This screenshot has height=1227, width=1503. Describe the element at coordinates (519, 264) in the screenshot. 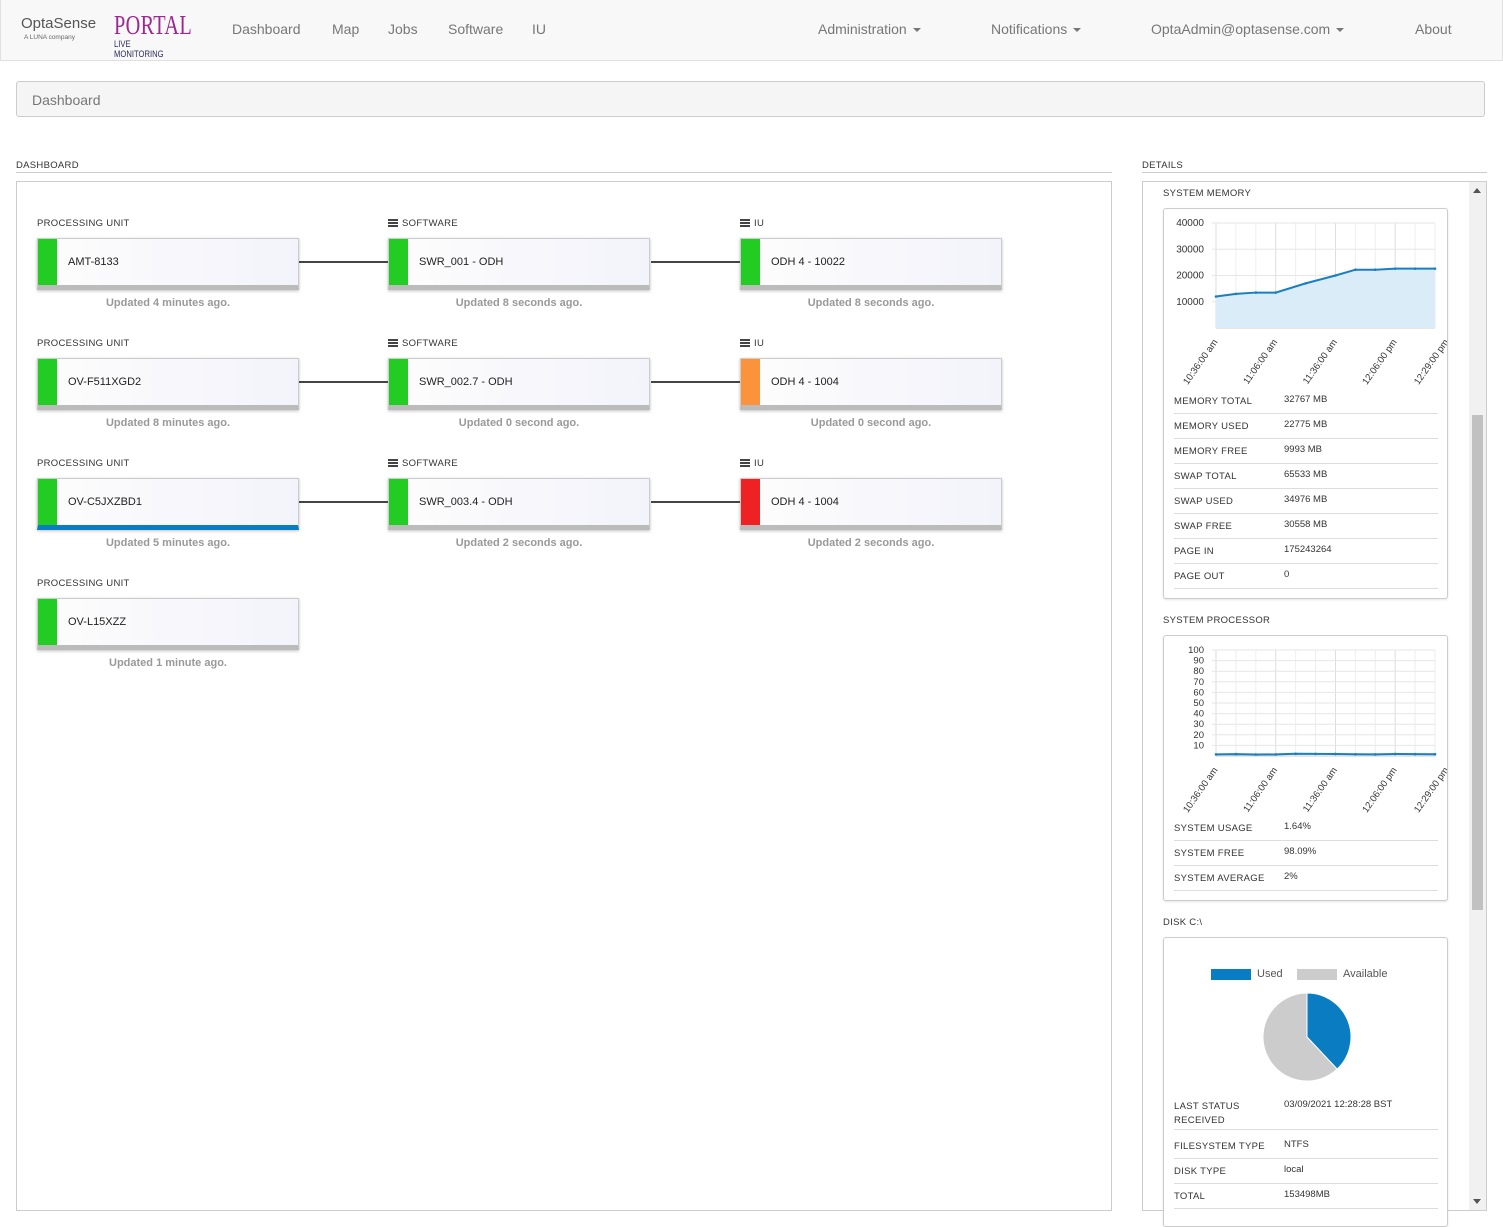

I see `software-node: SWR_001 - ODH` at that location.